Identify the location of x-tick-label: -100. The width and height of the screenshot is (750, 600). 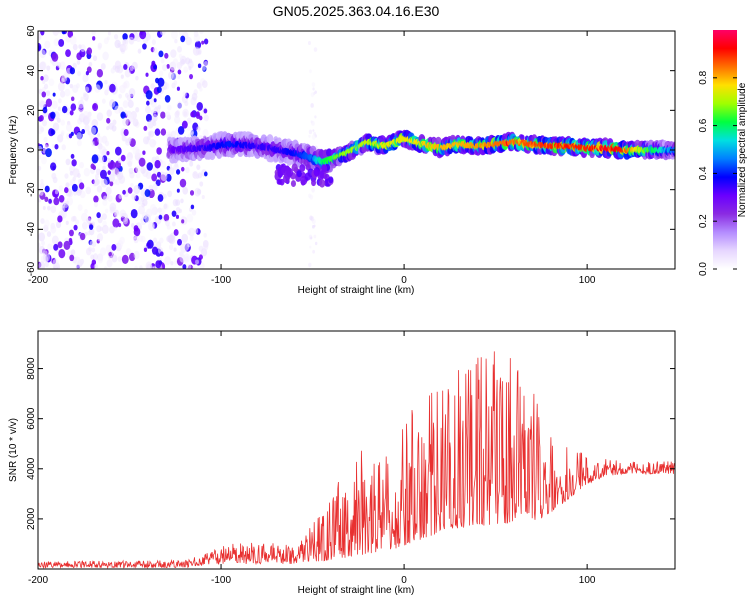
(221, 580).